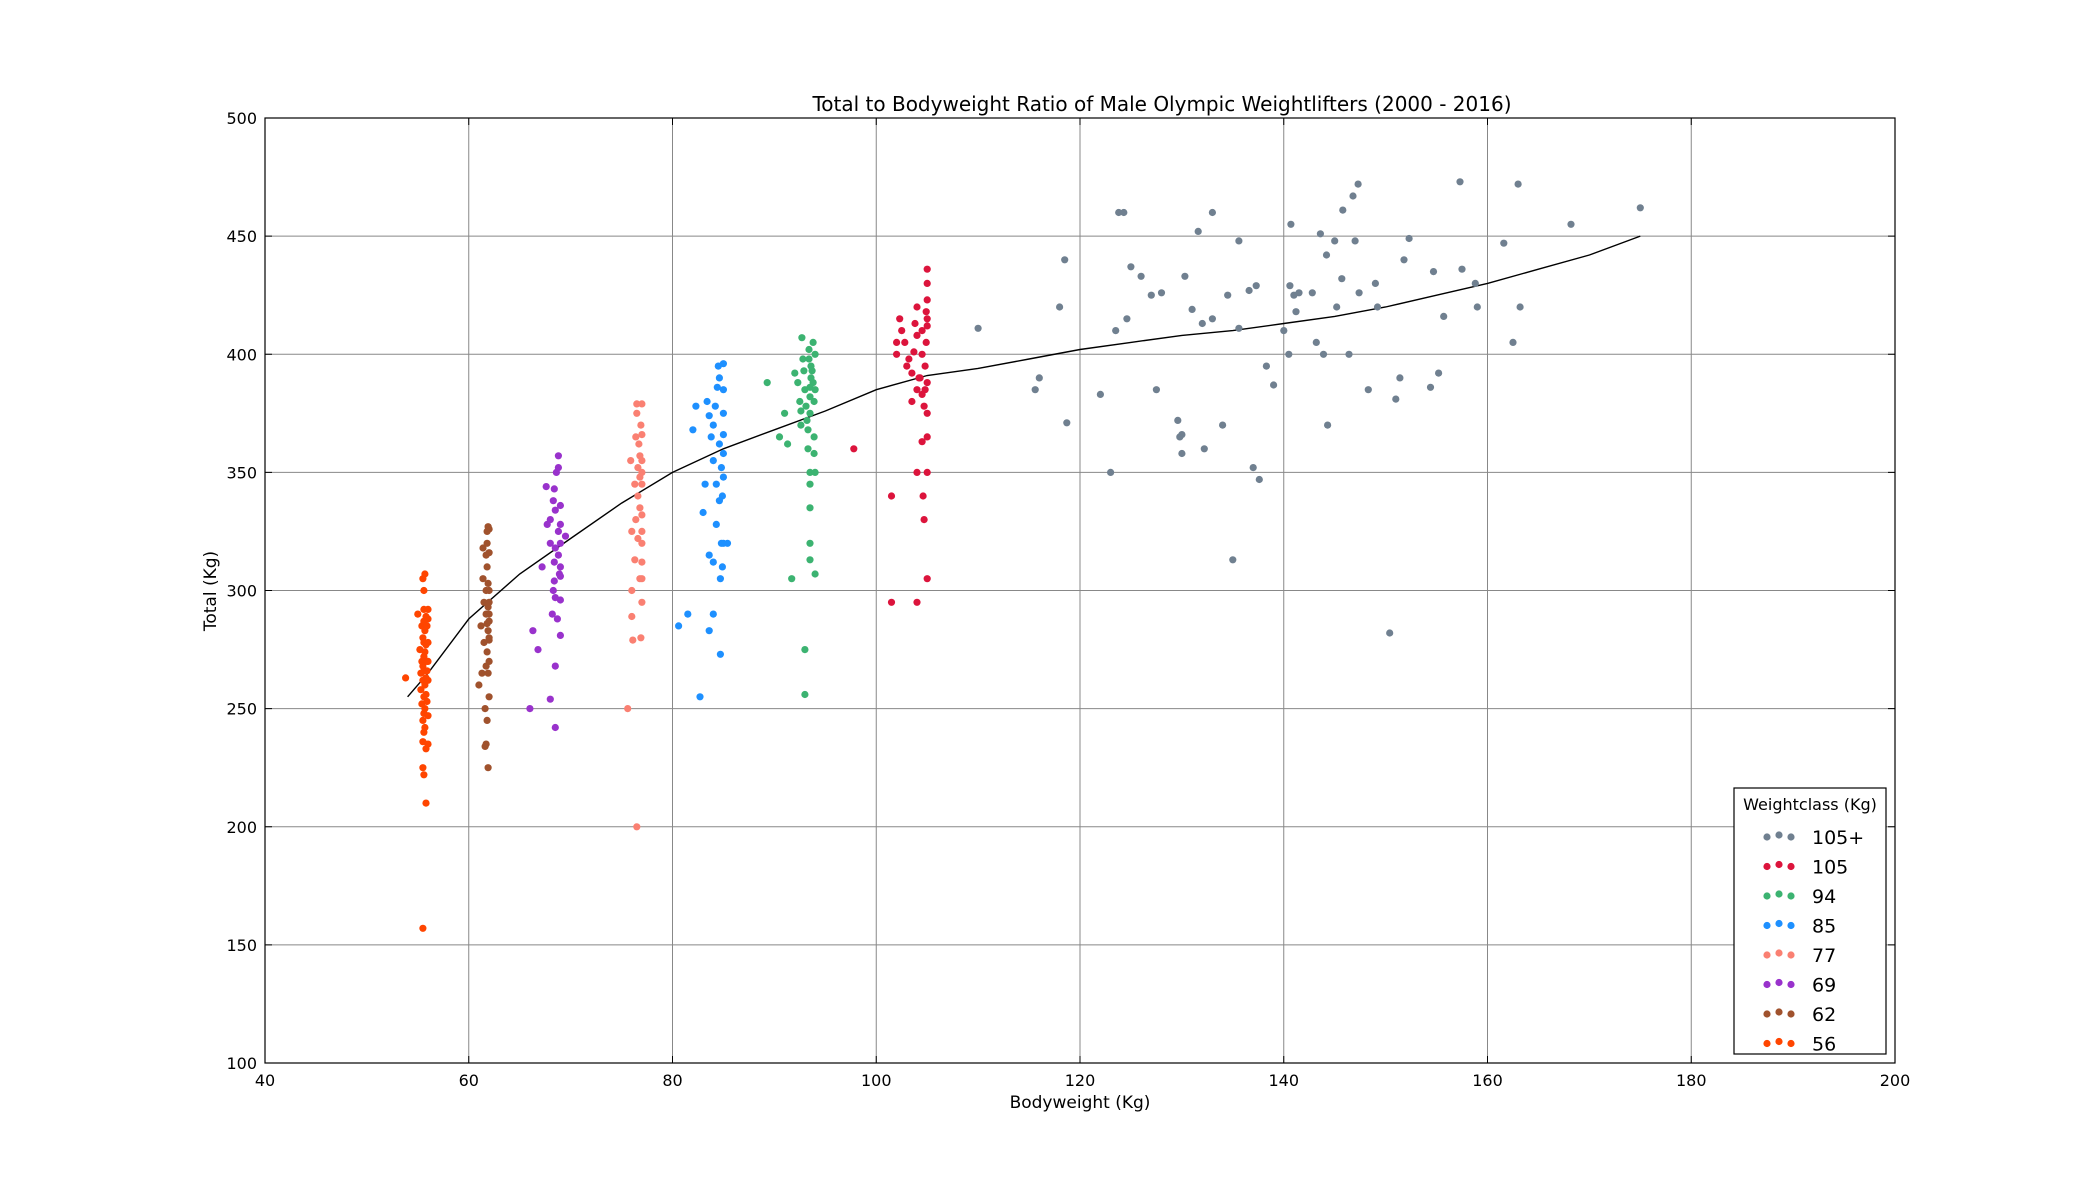  I want to click on legend-label: 85, so click(1824, 927).